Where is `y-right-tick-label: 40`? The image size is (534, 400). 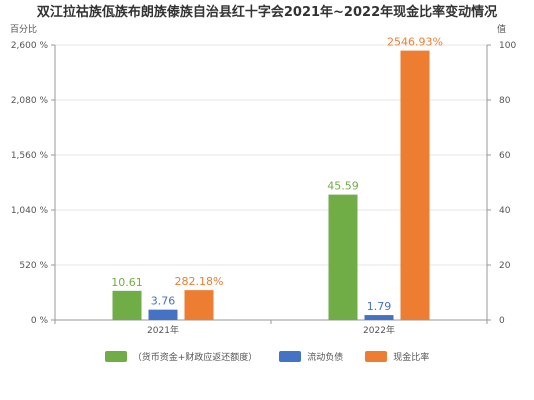 y-right-tick-label: 40 is located at coordinates (505, 211).